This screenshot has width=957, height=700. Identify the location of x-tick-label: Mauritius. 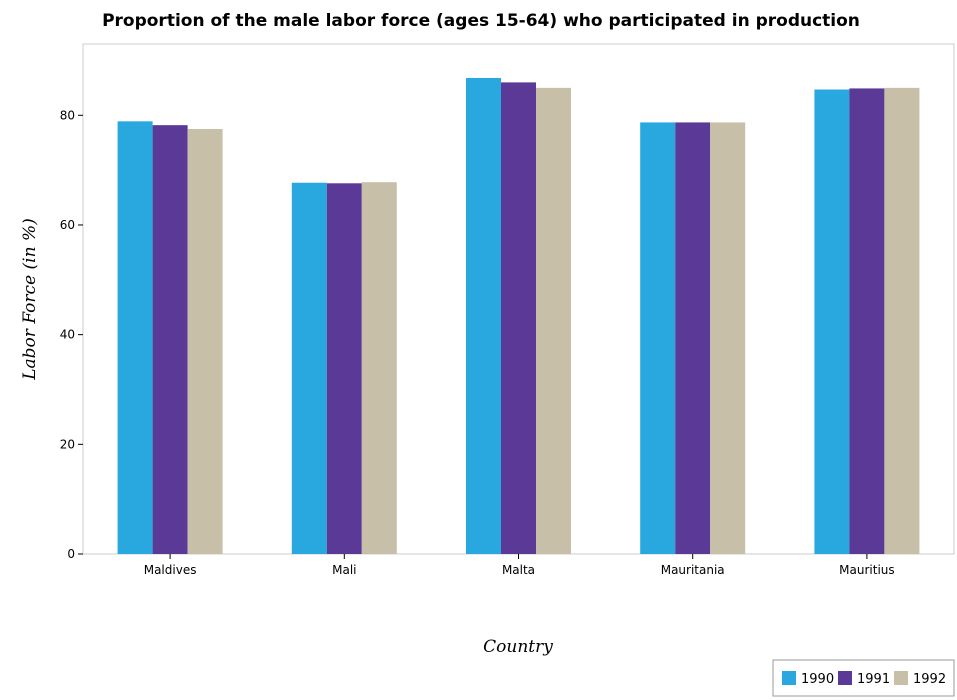
(866, 570).